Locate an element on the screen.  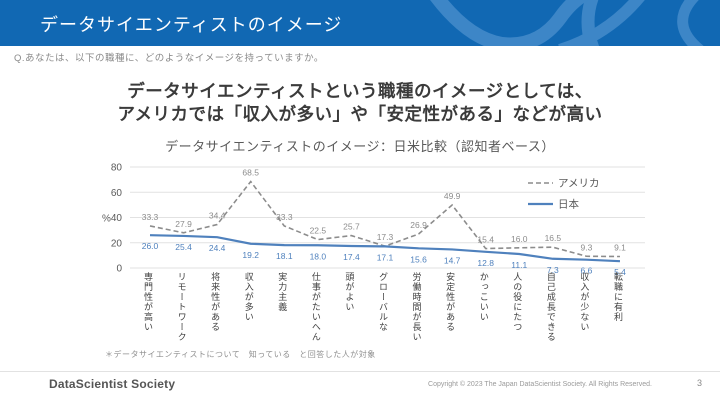
page-number: 3 is located at coordinates (699, 383).